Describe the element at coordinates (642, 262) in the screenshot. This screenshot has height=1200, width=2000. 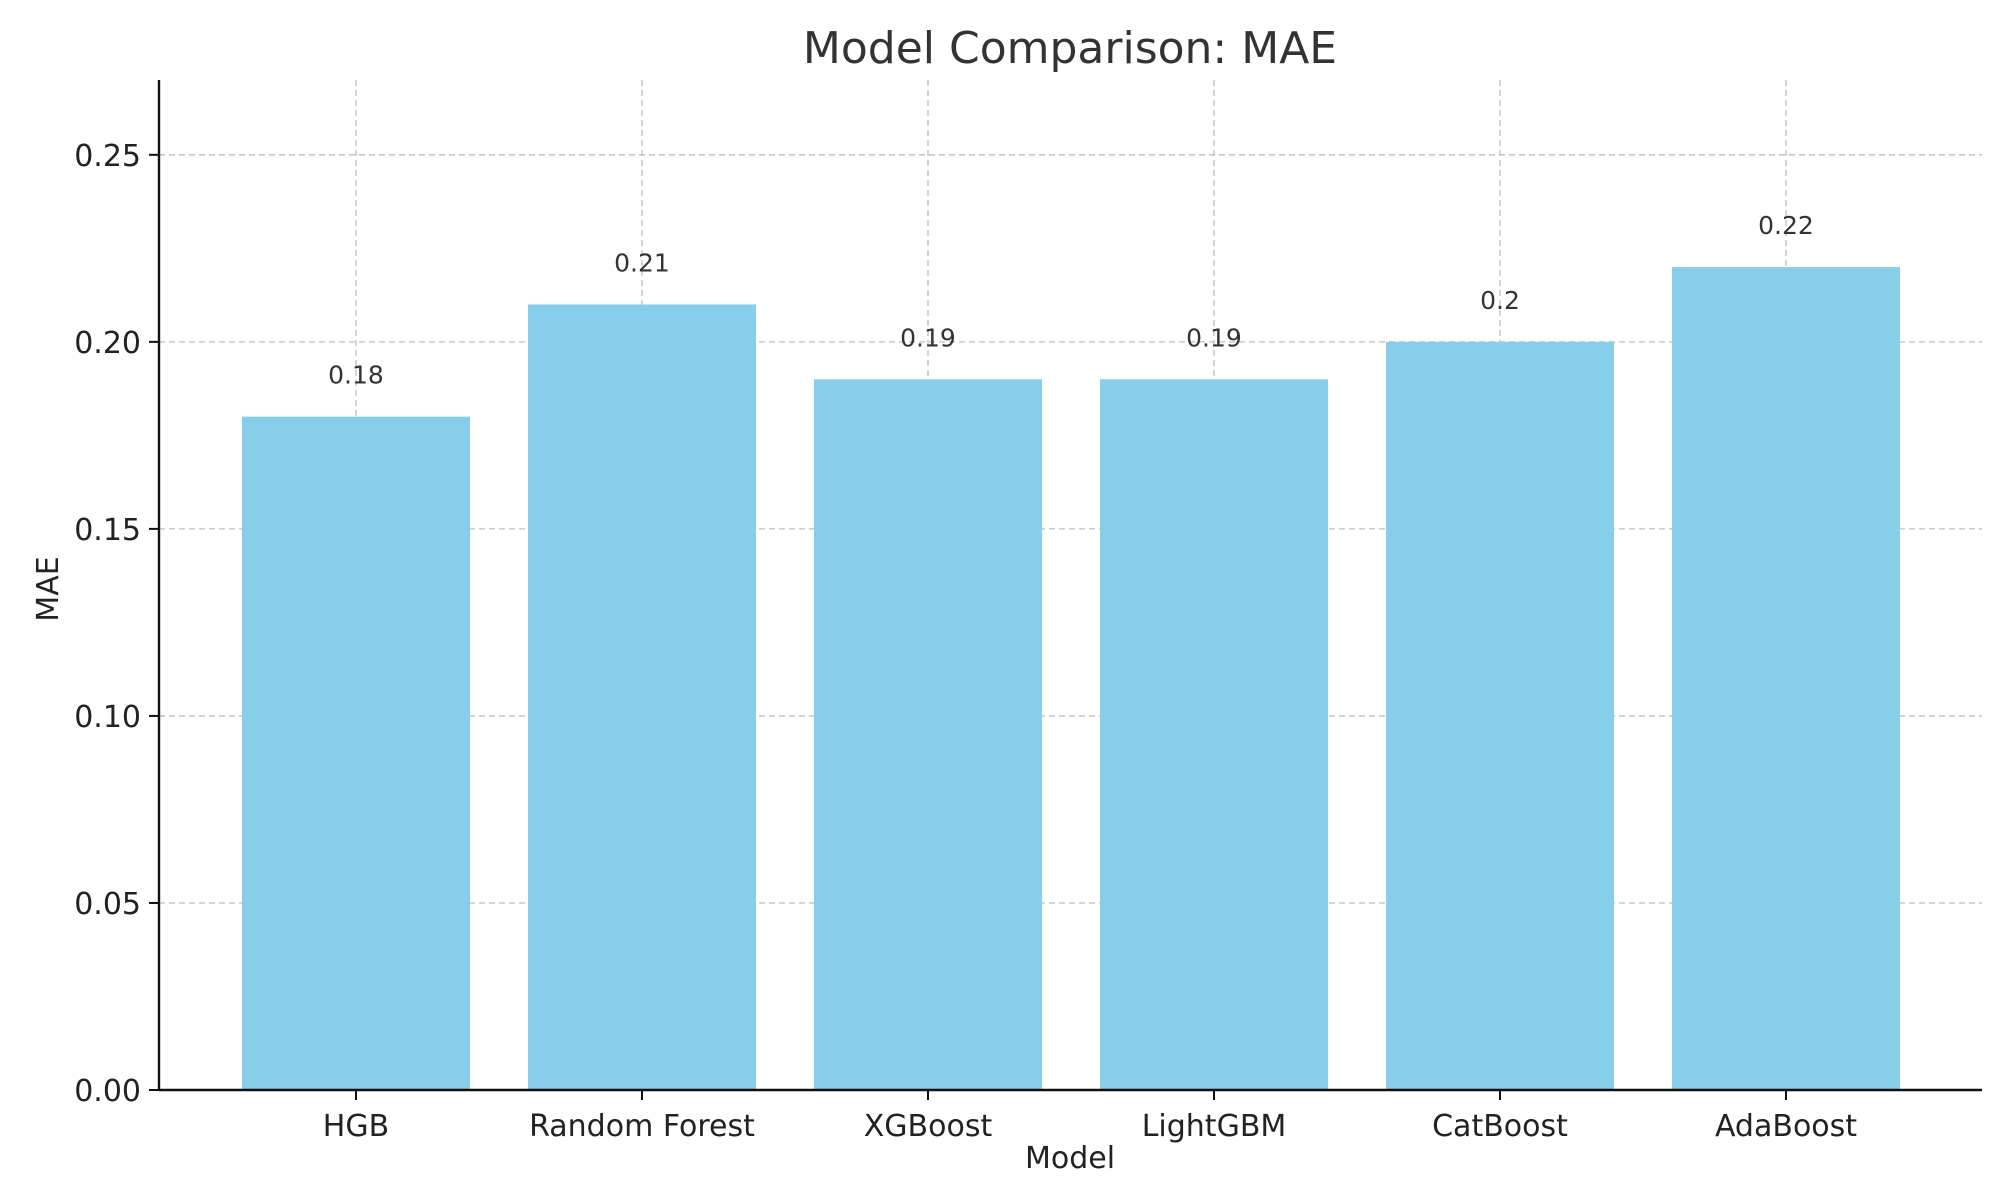
I see `value-label: 0.21` at that location.